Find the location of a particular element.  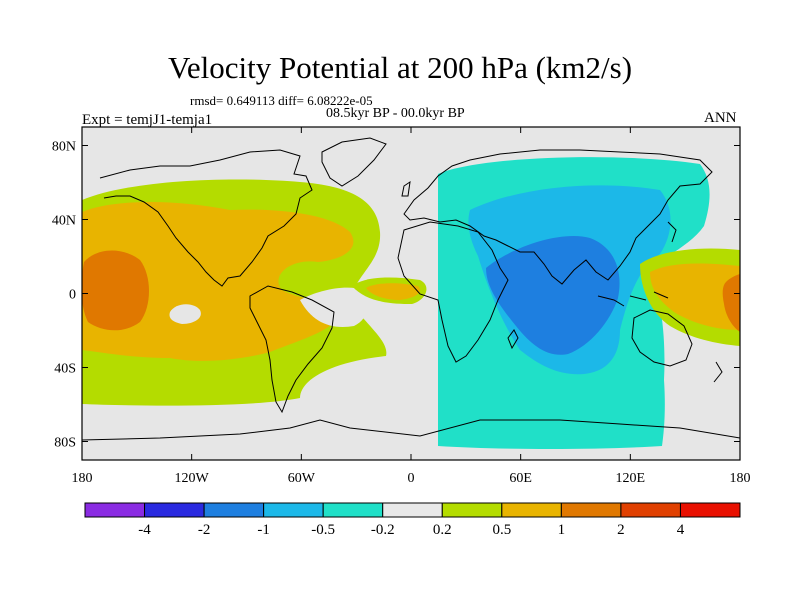

colorbar-label: -4 is located at coordinates (144, 530).